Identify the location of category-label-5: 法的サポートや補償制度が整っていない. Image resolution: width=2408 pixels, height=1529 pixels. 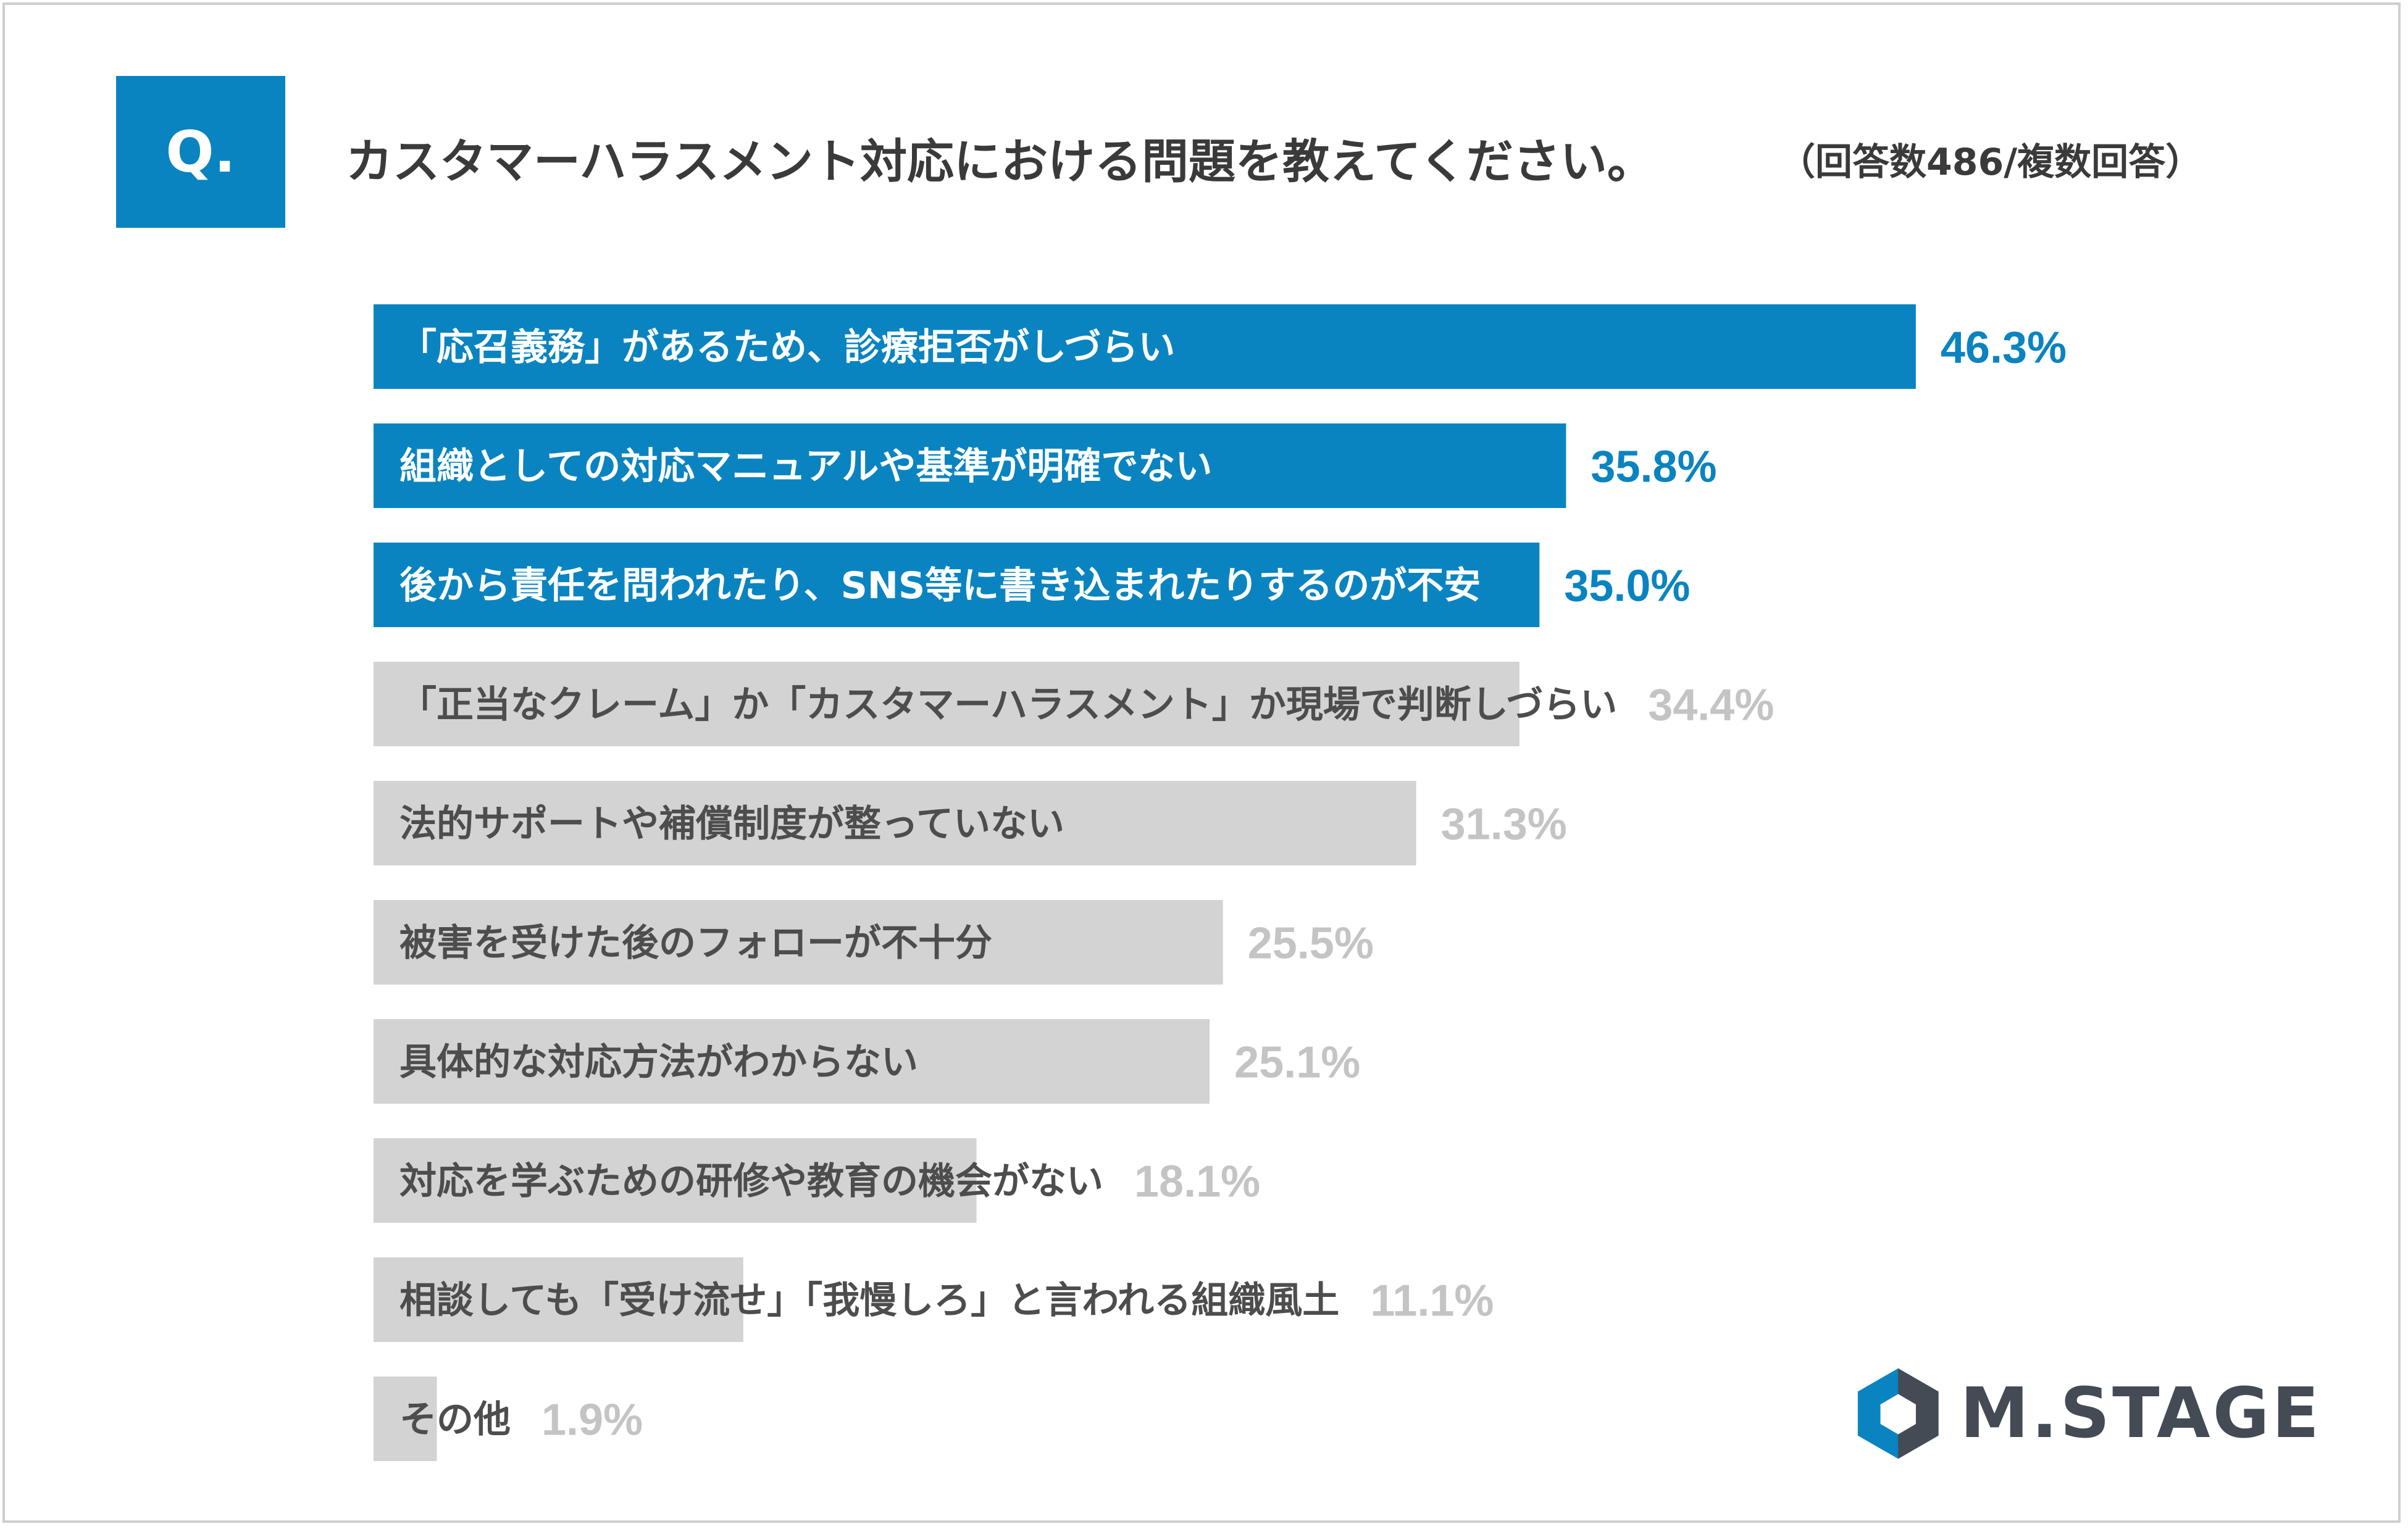
(731, 824).